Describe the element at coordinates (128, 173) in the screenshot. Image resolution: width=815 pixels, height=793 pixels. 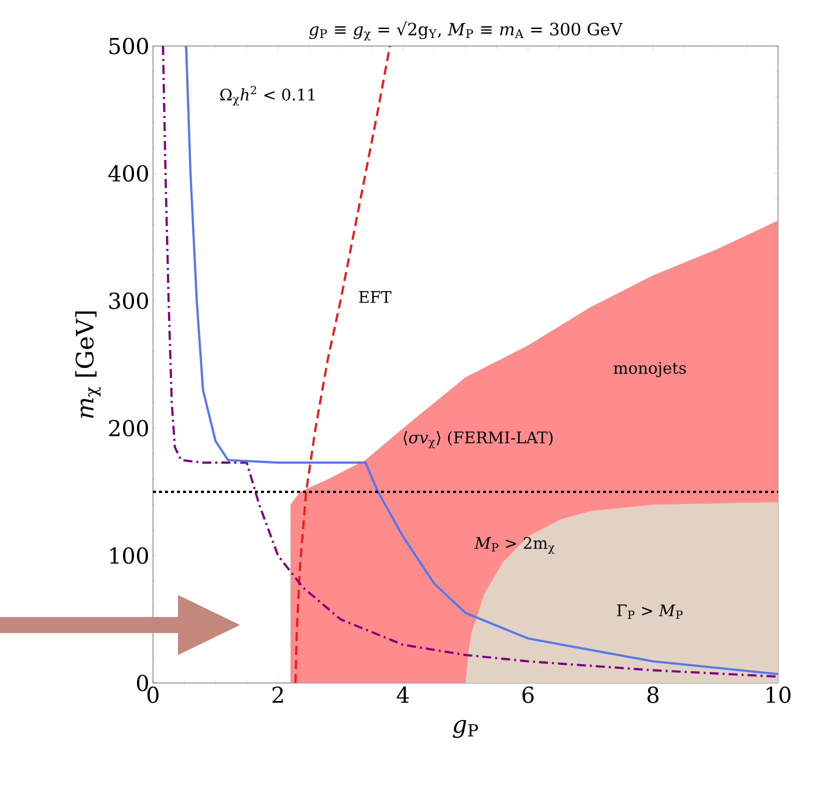
I see `y-tick-label: 400` at that location.